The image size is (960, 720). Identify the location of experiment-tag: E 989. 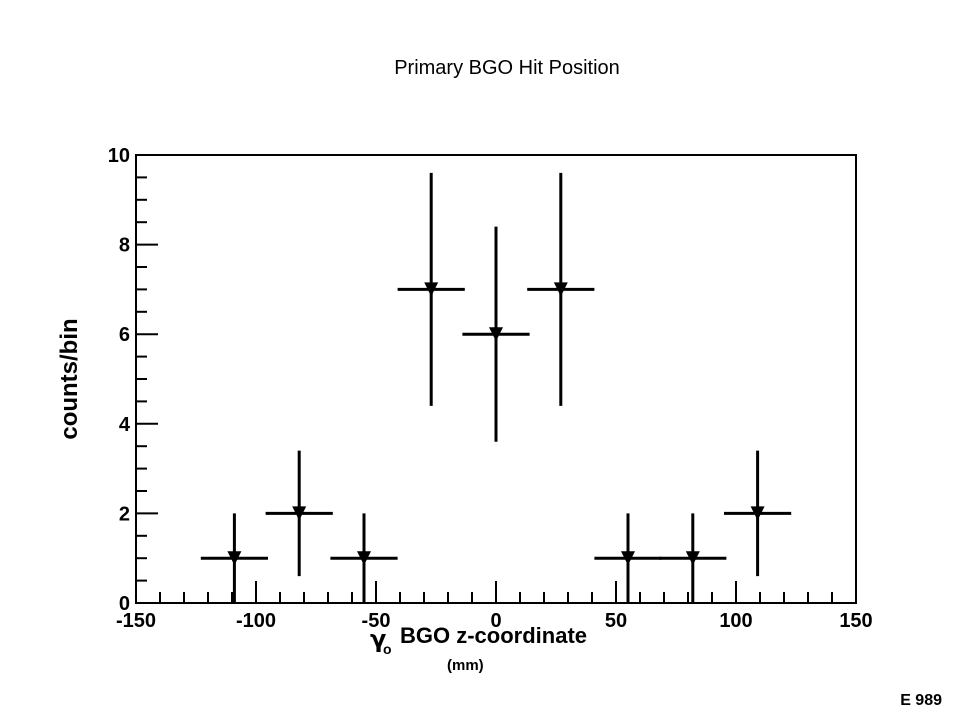
(921, 700).